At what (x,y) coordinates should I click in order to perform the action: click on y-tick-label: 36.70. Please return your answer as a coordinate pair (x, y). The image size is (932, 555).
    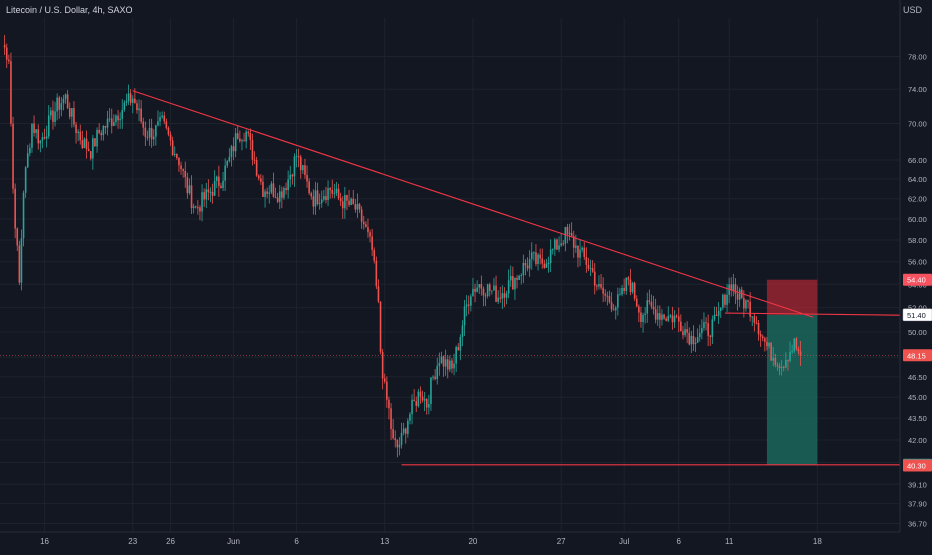
    Looking at the image, I should click on (917, 524).